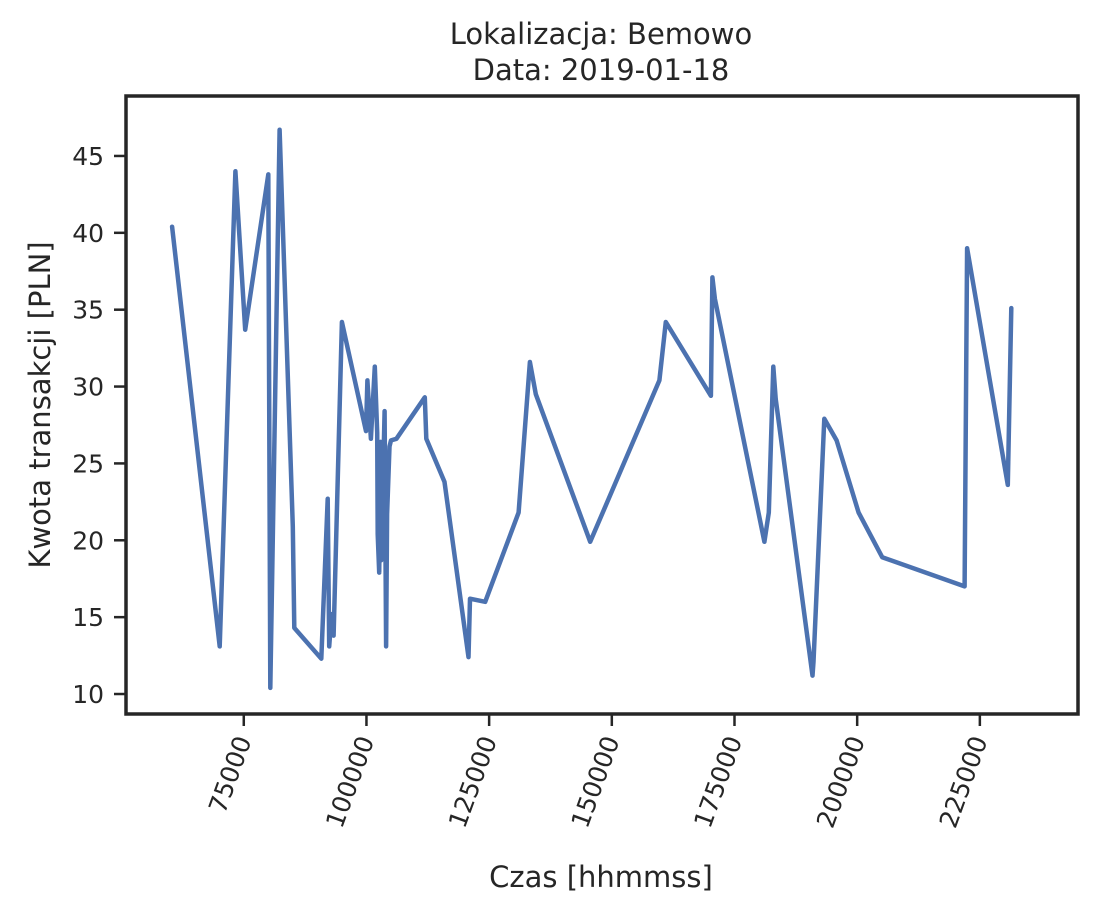  Describe the element at coordinates (88, 156) in the screenshot. I see `y-tick-label: 45` at that location.